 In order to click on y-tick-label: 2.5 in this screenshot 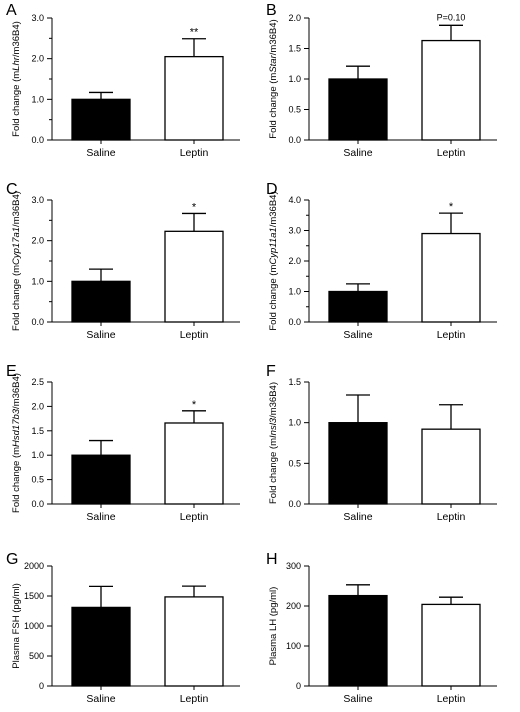, I will do `click(37, 382)`.